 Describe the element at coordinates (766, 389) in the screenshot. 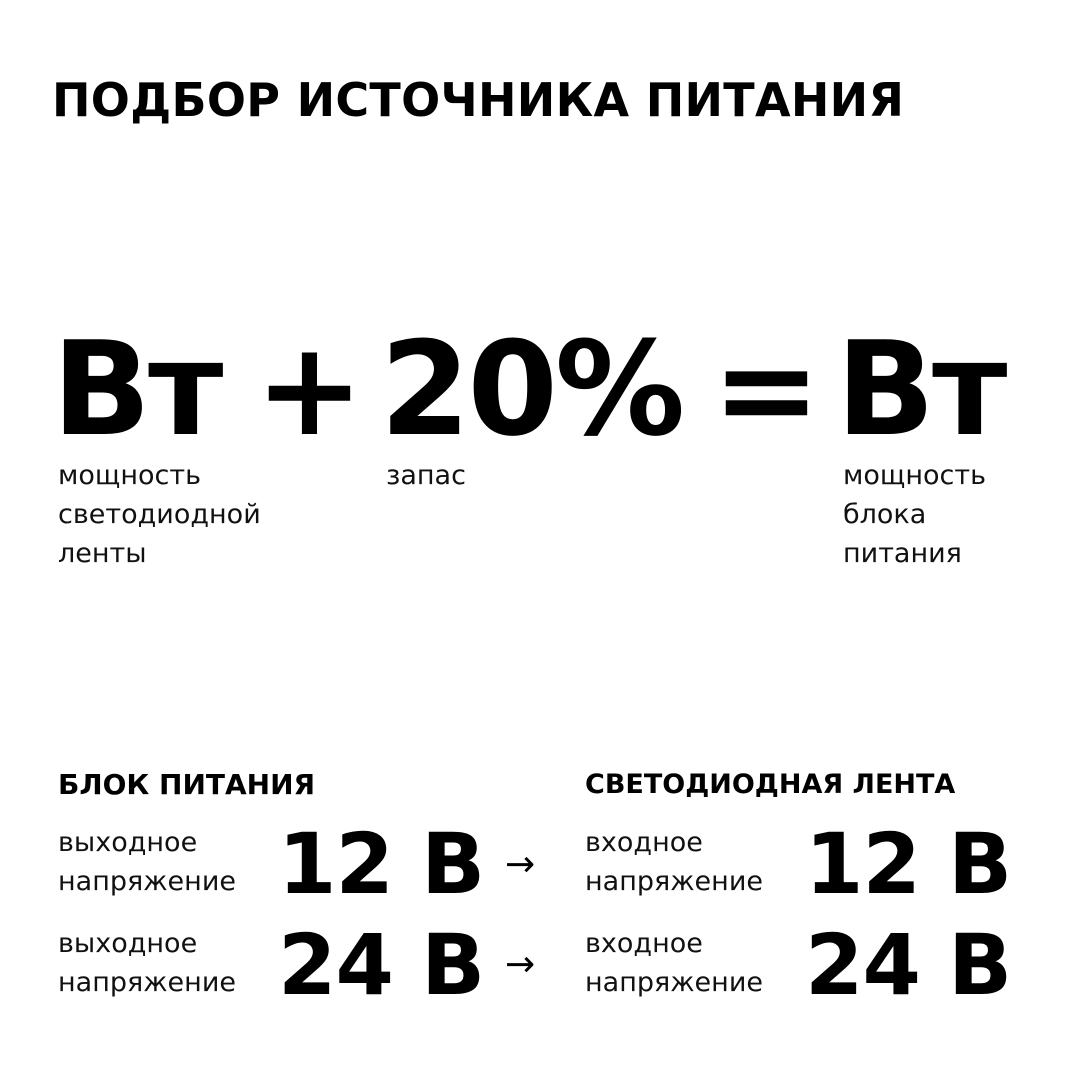

I see `equals-sign: =` at that location.